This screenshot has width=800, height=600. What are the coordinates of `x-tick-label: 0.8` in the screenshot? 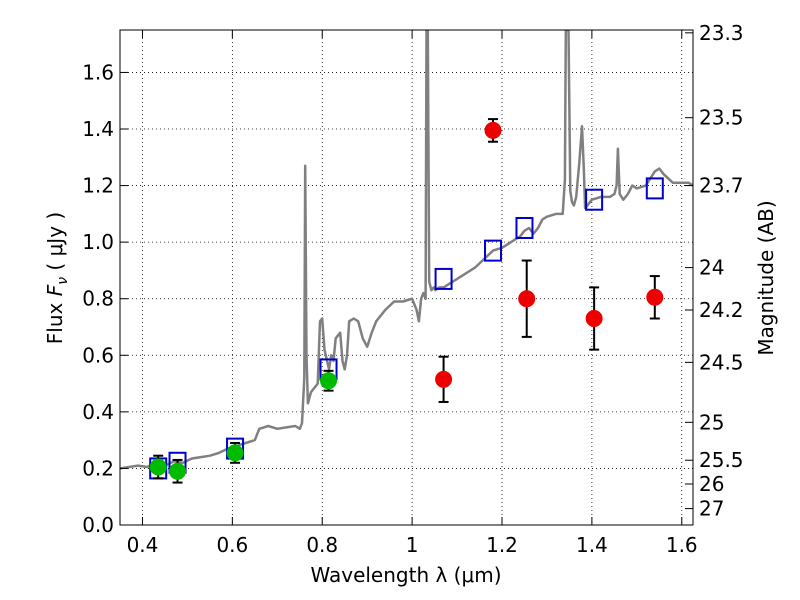 It's located at (322, 545).